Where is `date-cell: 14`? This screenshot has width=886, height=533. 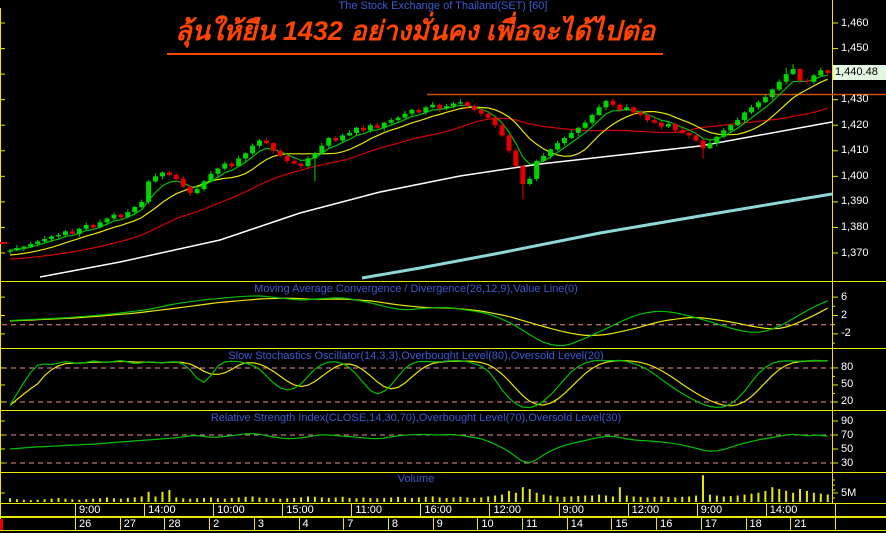 date-cell: 14 is located at coordinates (589, 524).